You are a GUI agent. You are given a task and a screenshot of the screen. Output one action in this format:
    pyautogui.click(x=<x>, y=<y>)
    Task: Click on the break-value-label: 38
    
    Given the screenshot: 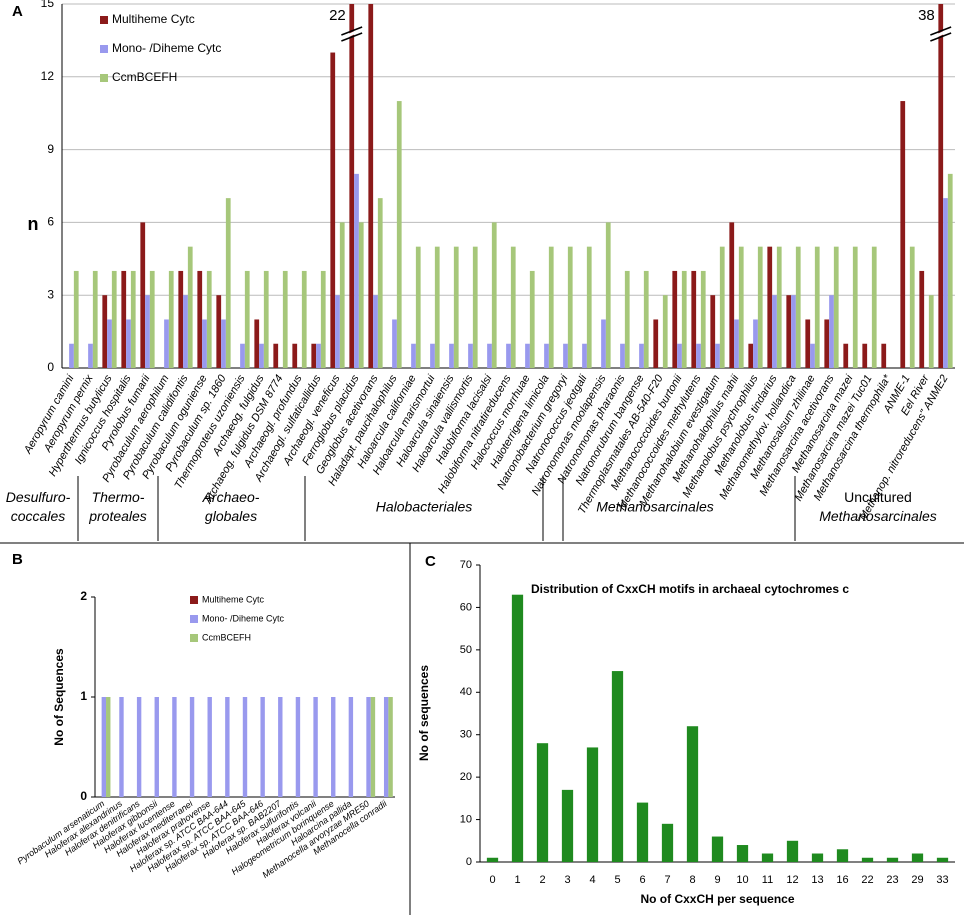 What is the action you would take?
    pyautogui.click(x=926, y=15)
    